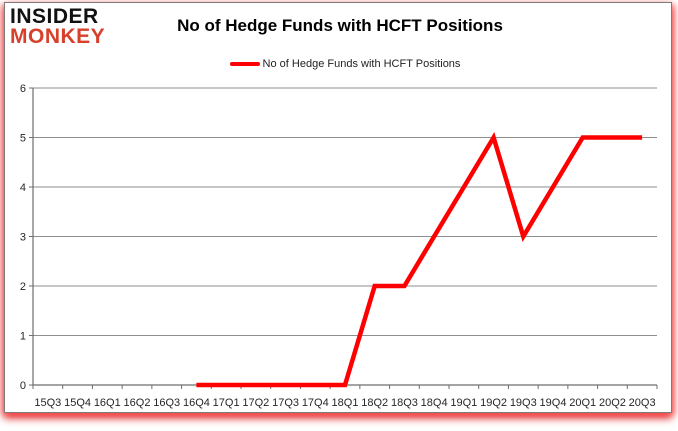 The image size is (678, 431). What do you see at coordinates (166, 403) in the screenshot?
I see `x-tick-label: 16Q3` at bounding box center [166, 403].